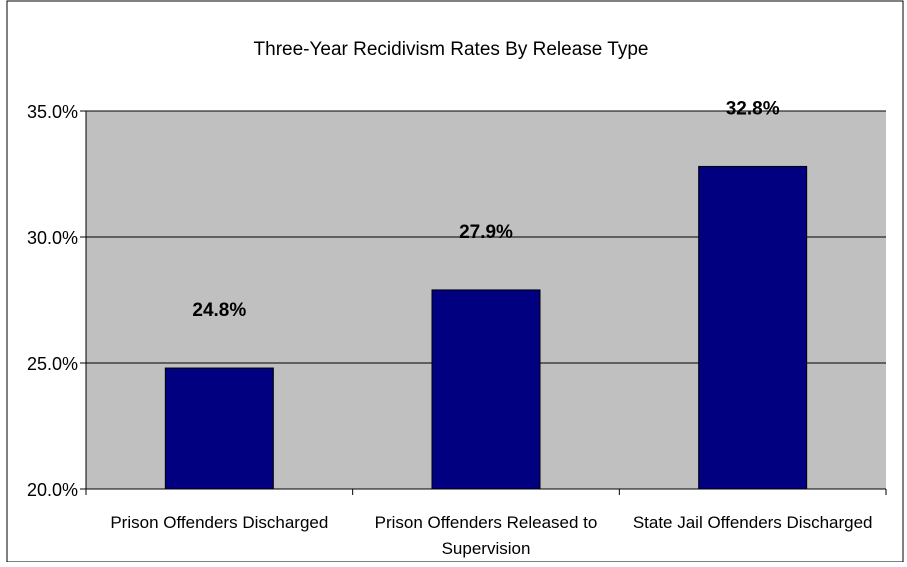 Image resolution: width=907 pixels, height=567 pixels. Describe the element at coordinates (486, 548) in the screenshot. I see `category-label-1-1: Supervision` at that location.